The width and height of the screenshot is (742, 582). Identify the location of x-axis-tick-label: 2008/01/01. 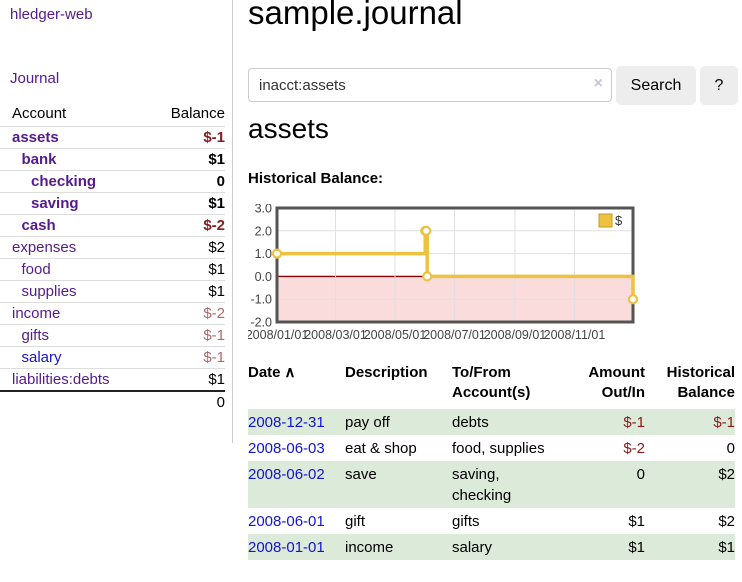
(278, 335).